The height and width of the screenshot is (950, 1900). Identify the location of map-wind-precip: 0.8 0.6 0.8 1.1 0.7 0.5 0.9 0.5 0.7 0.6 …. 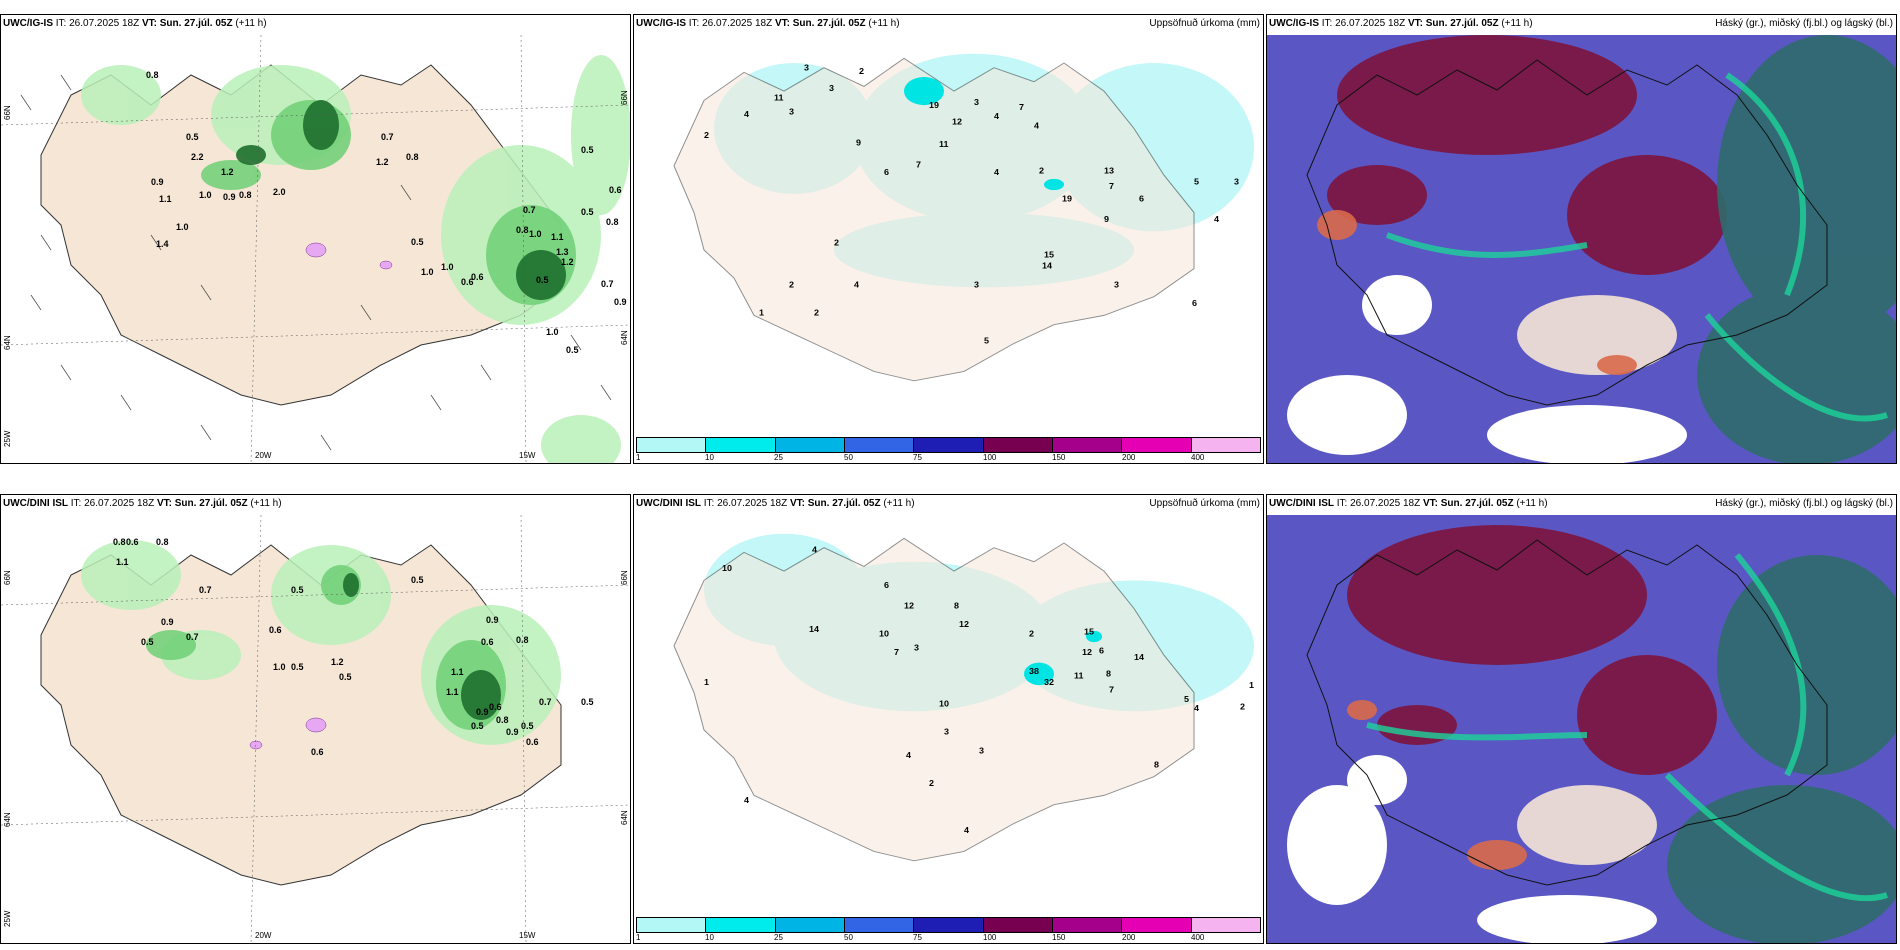
(315, 729).